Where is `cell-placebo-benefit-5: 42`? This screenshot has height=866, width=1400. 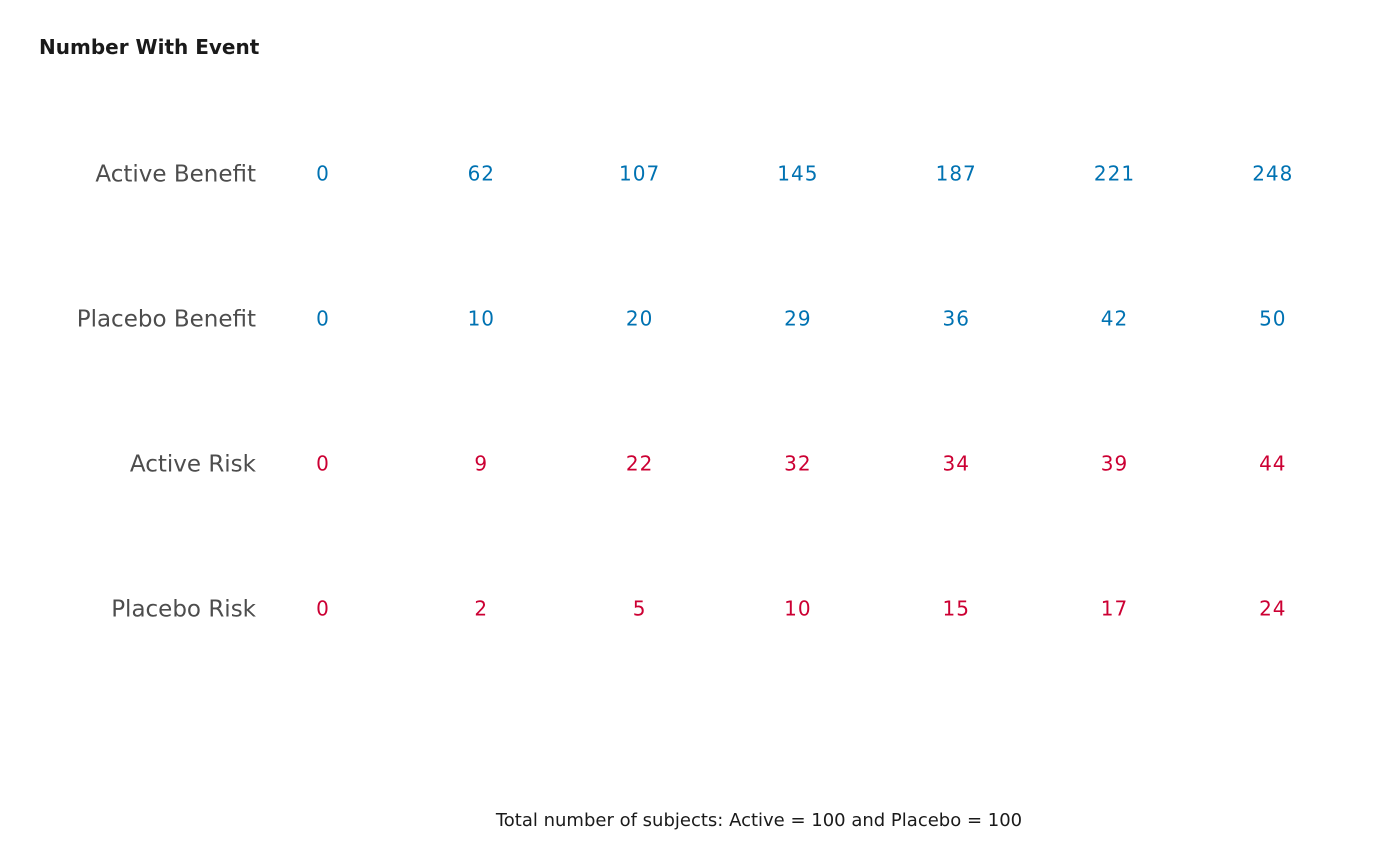 cell-placebo-benefit-5: 42 is located at coordinates (1114, 319).